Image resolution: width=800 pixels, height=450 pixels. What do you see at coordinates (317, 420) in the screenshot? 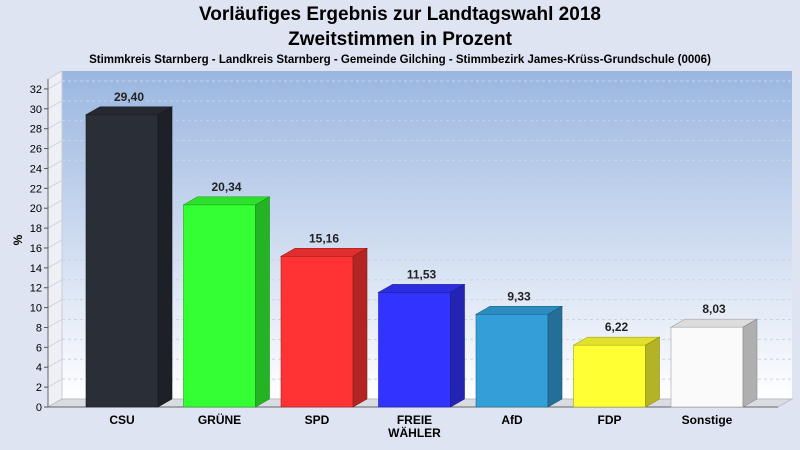
I see `x-tick-label: SPD` at bounding box center [317, 420].